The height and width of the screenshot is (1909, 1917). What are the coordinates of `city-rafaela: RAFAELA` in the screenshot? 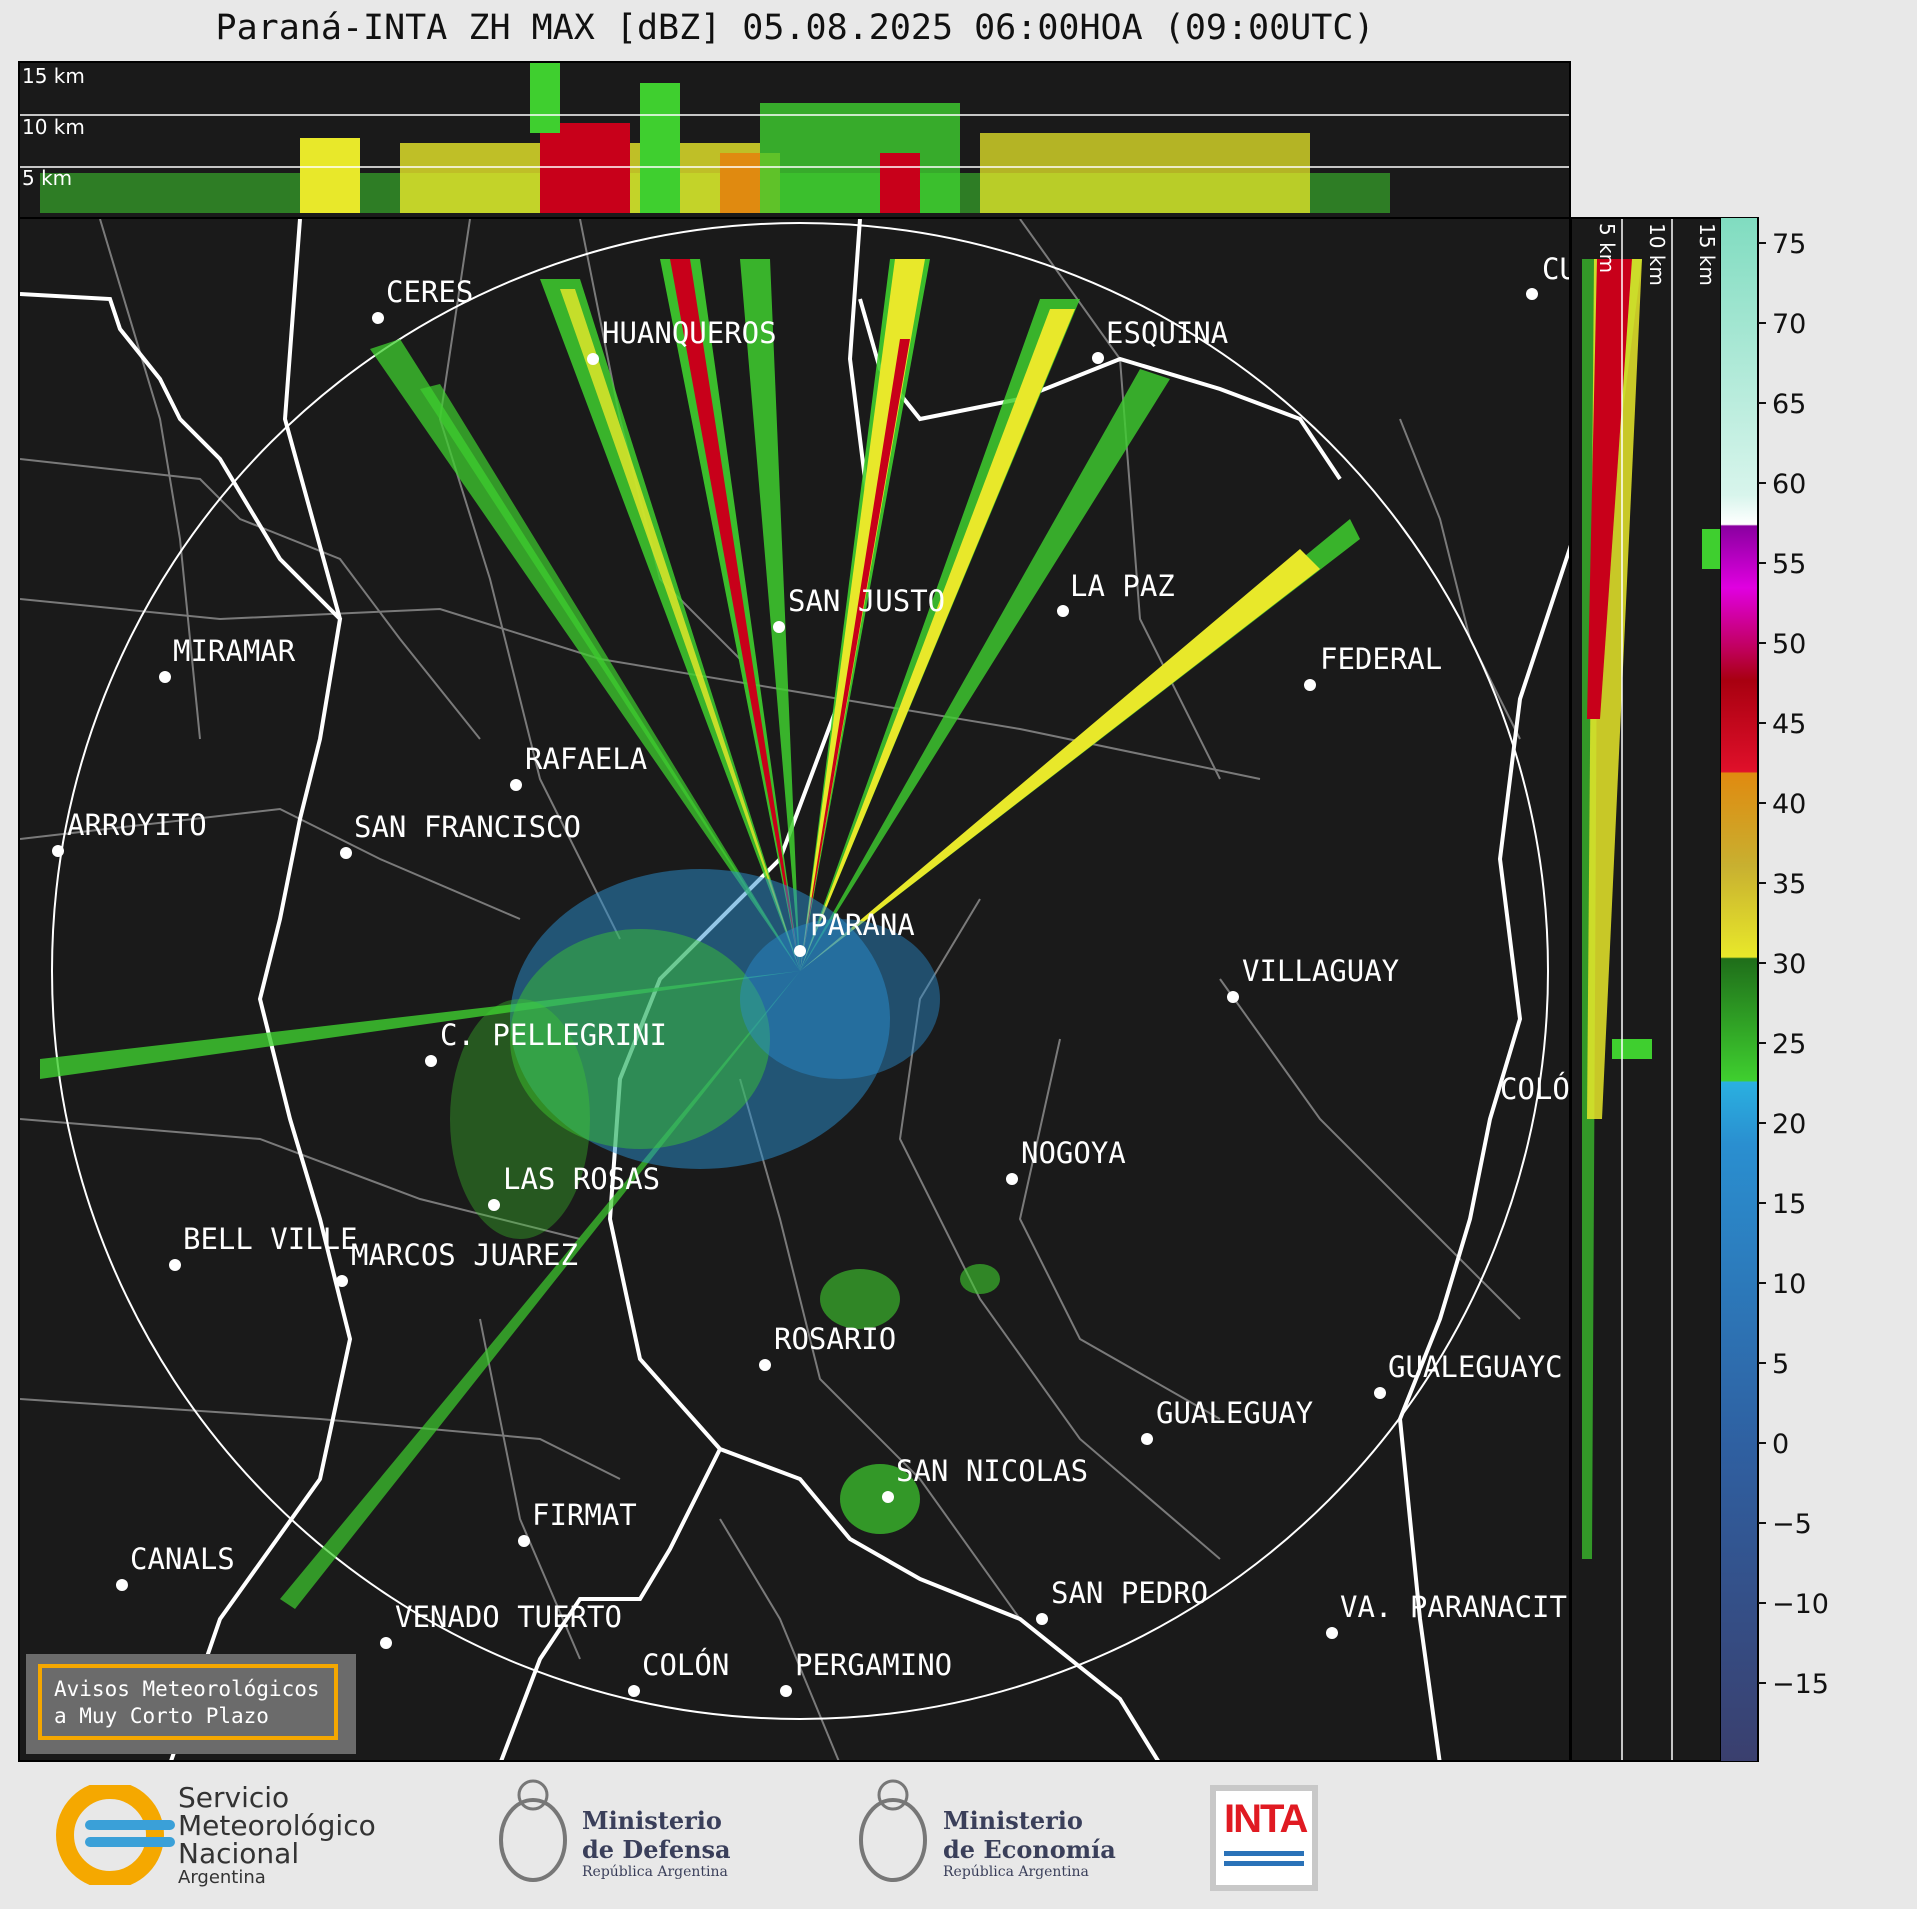 It's located at (586, 759).